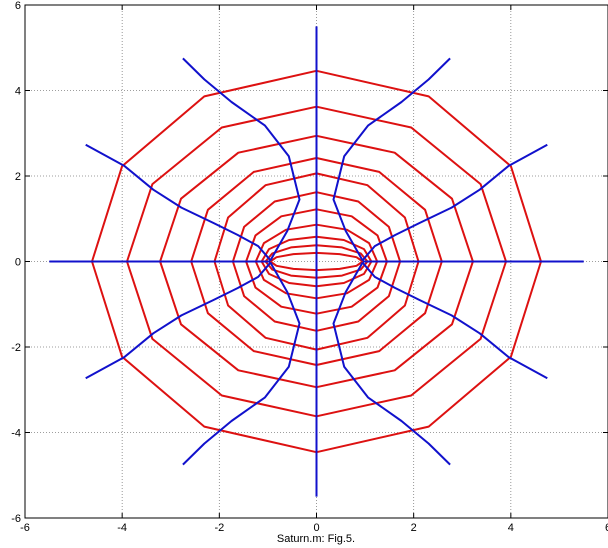 Image resolution: width=608 pixels, height=548 pixels. What do you see at coordinates (316, 528) in the screenshot?
I see `x-tick-label: 0` at bounding box center [316, 528].